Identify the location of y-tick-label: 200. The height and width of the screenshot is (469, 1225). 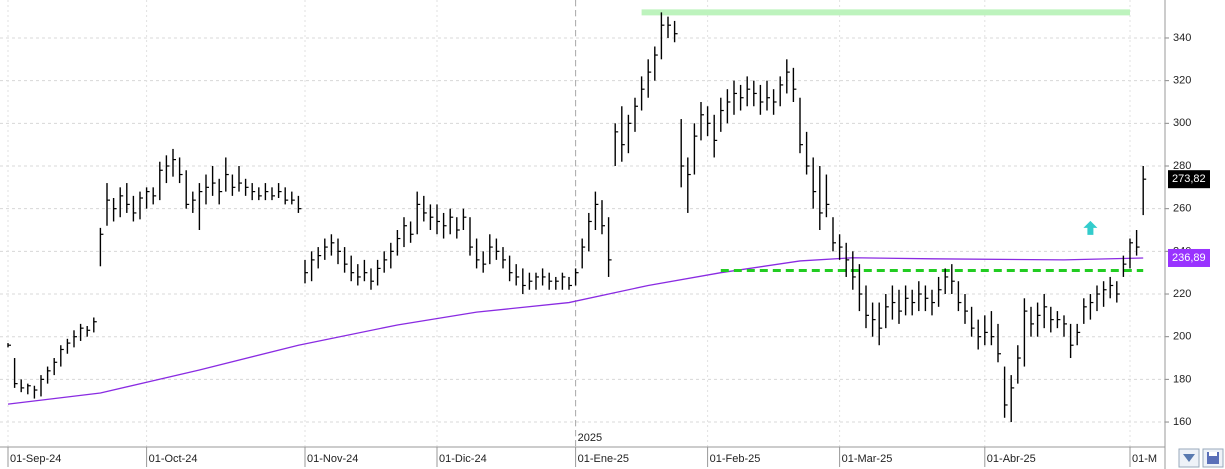
(1182, 337).